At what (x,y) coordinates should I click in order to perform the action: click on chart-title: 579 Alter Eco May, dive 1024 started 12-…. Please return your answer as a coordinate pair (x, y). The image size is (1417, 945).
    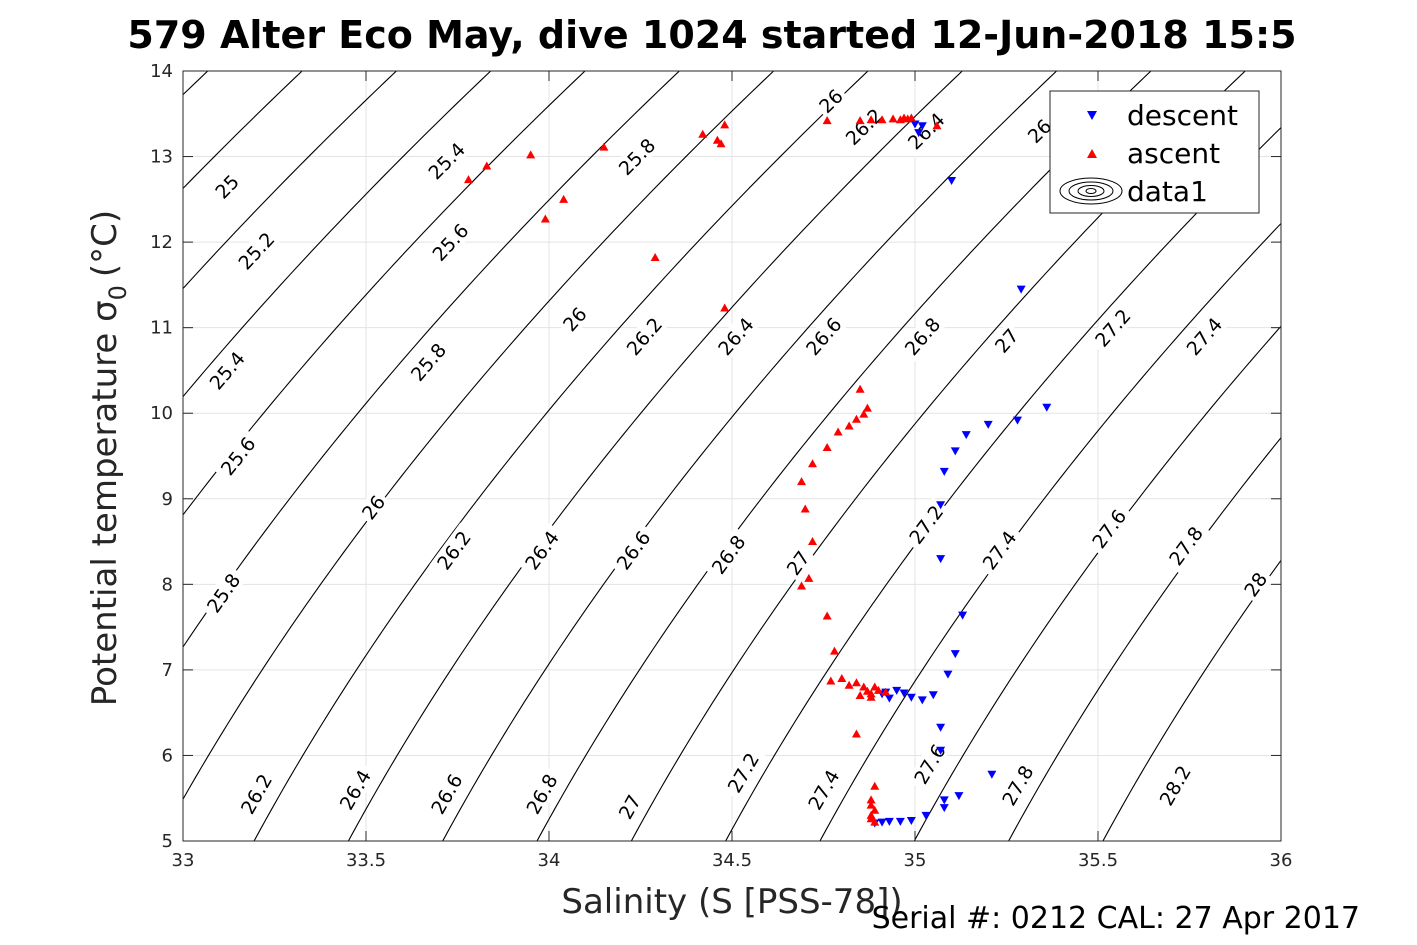
    Looking at the image, I should click on (711, 35).